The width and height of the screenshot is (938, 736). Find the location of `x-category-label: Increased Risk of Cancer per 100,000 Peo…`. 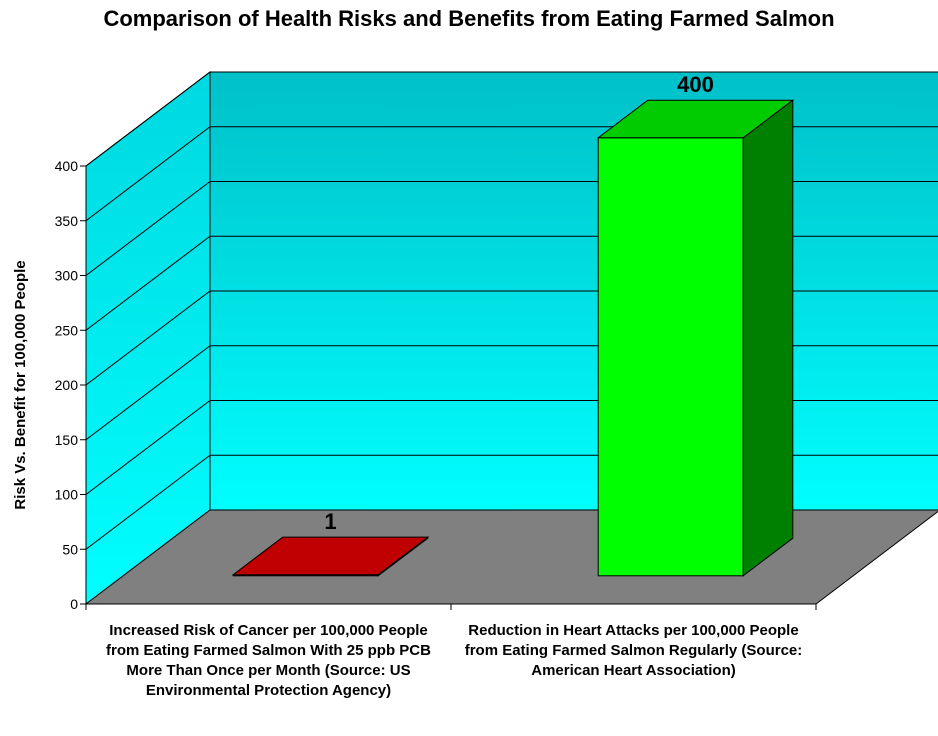

x-category-label: Increased Risk of Cancer per 100,000 Peo… is located at coordinates (268, 660).